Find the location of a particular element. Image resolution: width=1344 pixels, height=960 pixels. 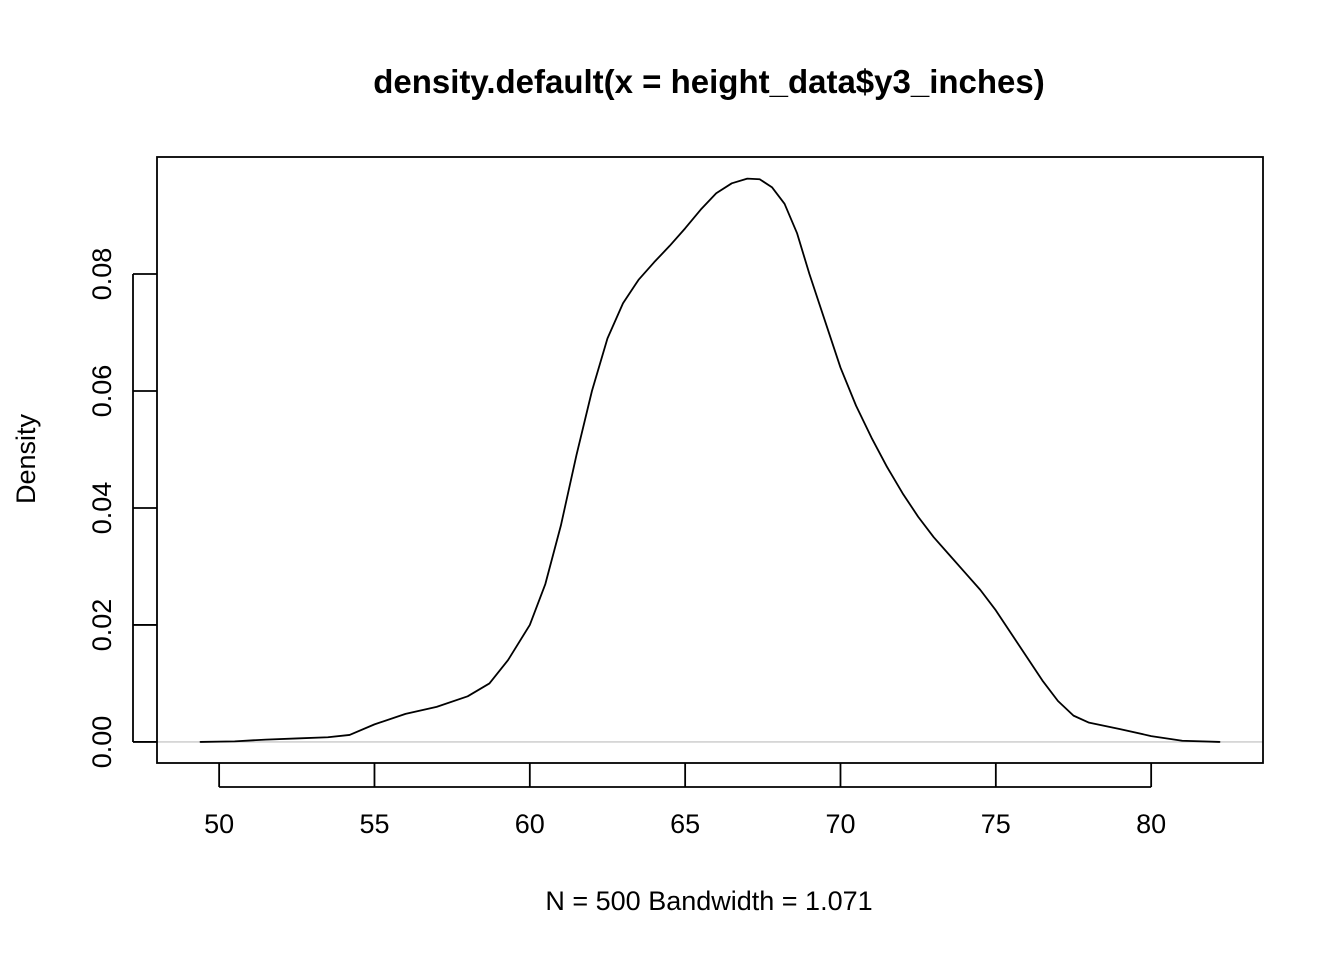

x-tick-label: 65 is located at coordinates (685, 824).